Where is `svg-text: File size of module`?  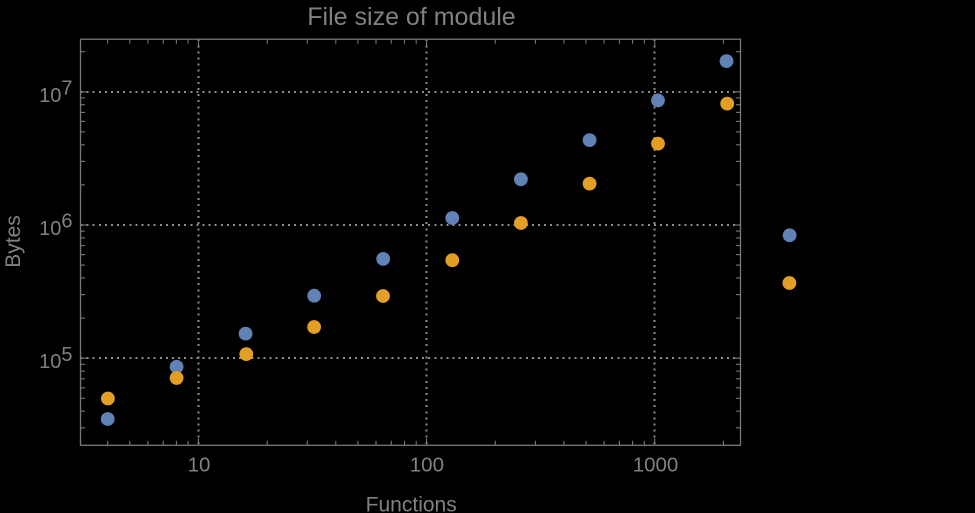 svg-text: File size of module is located at coordinates (411, 17).